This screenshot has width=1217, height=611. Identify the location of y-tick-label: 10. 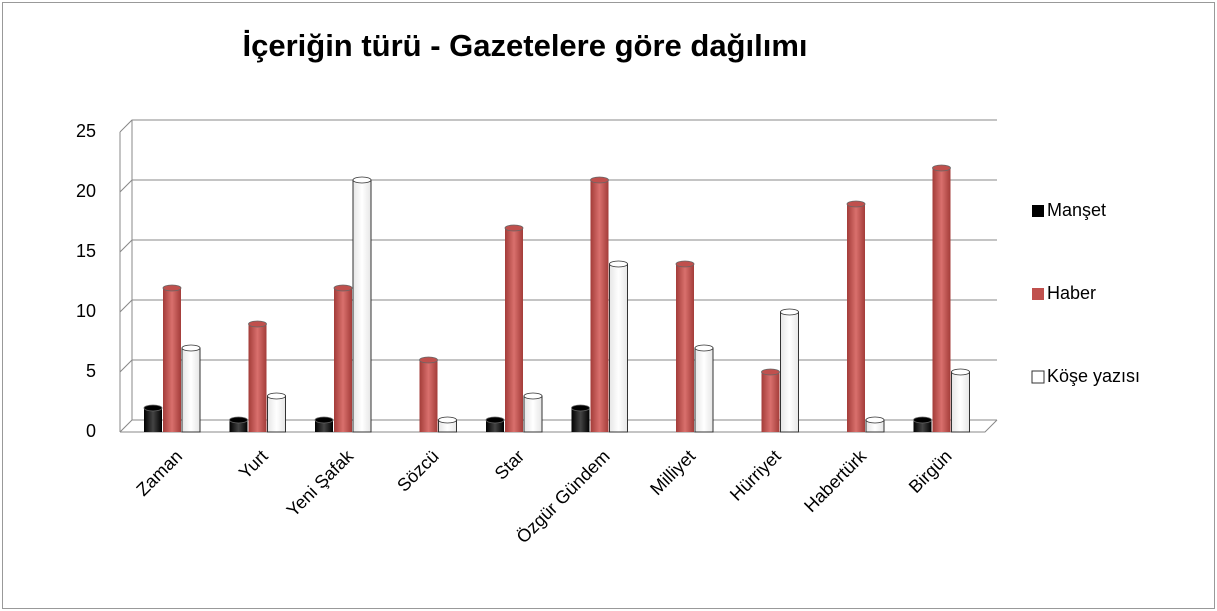
(86, 311).